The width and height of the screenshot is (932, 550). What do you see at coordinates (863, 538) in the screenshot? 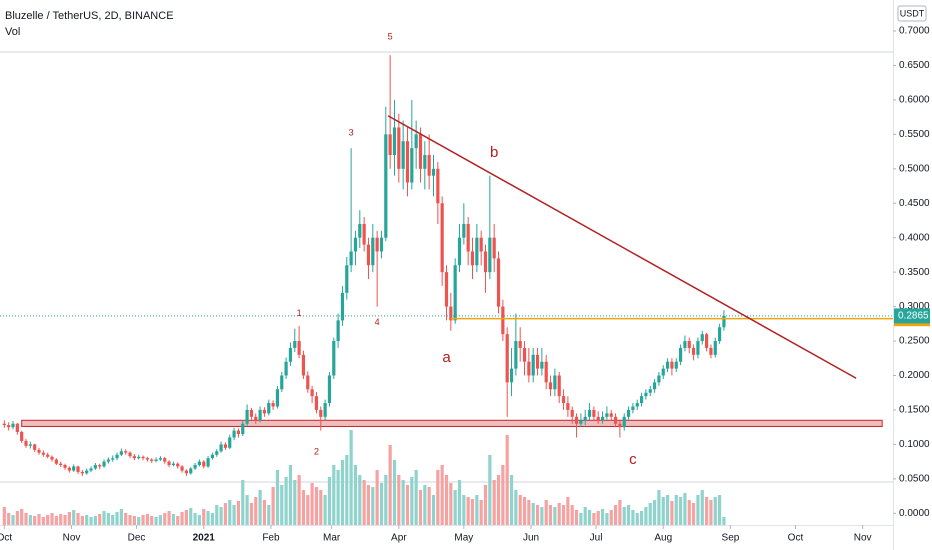
I see `x-tick-label: Nov` at bounding box center [863, 538].